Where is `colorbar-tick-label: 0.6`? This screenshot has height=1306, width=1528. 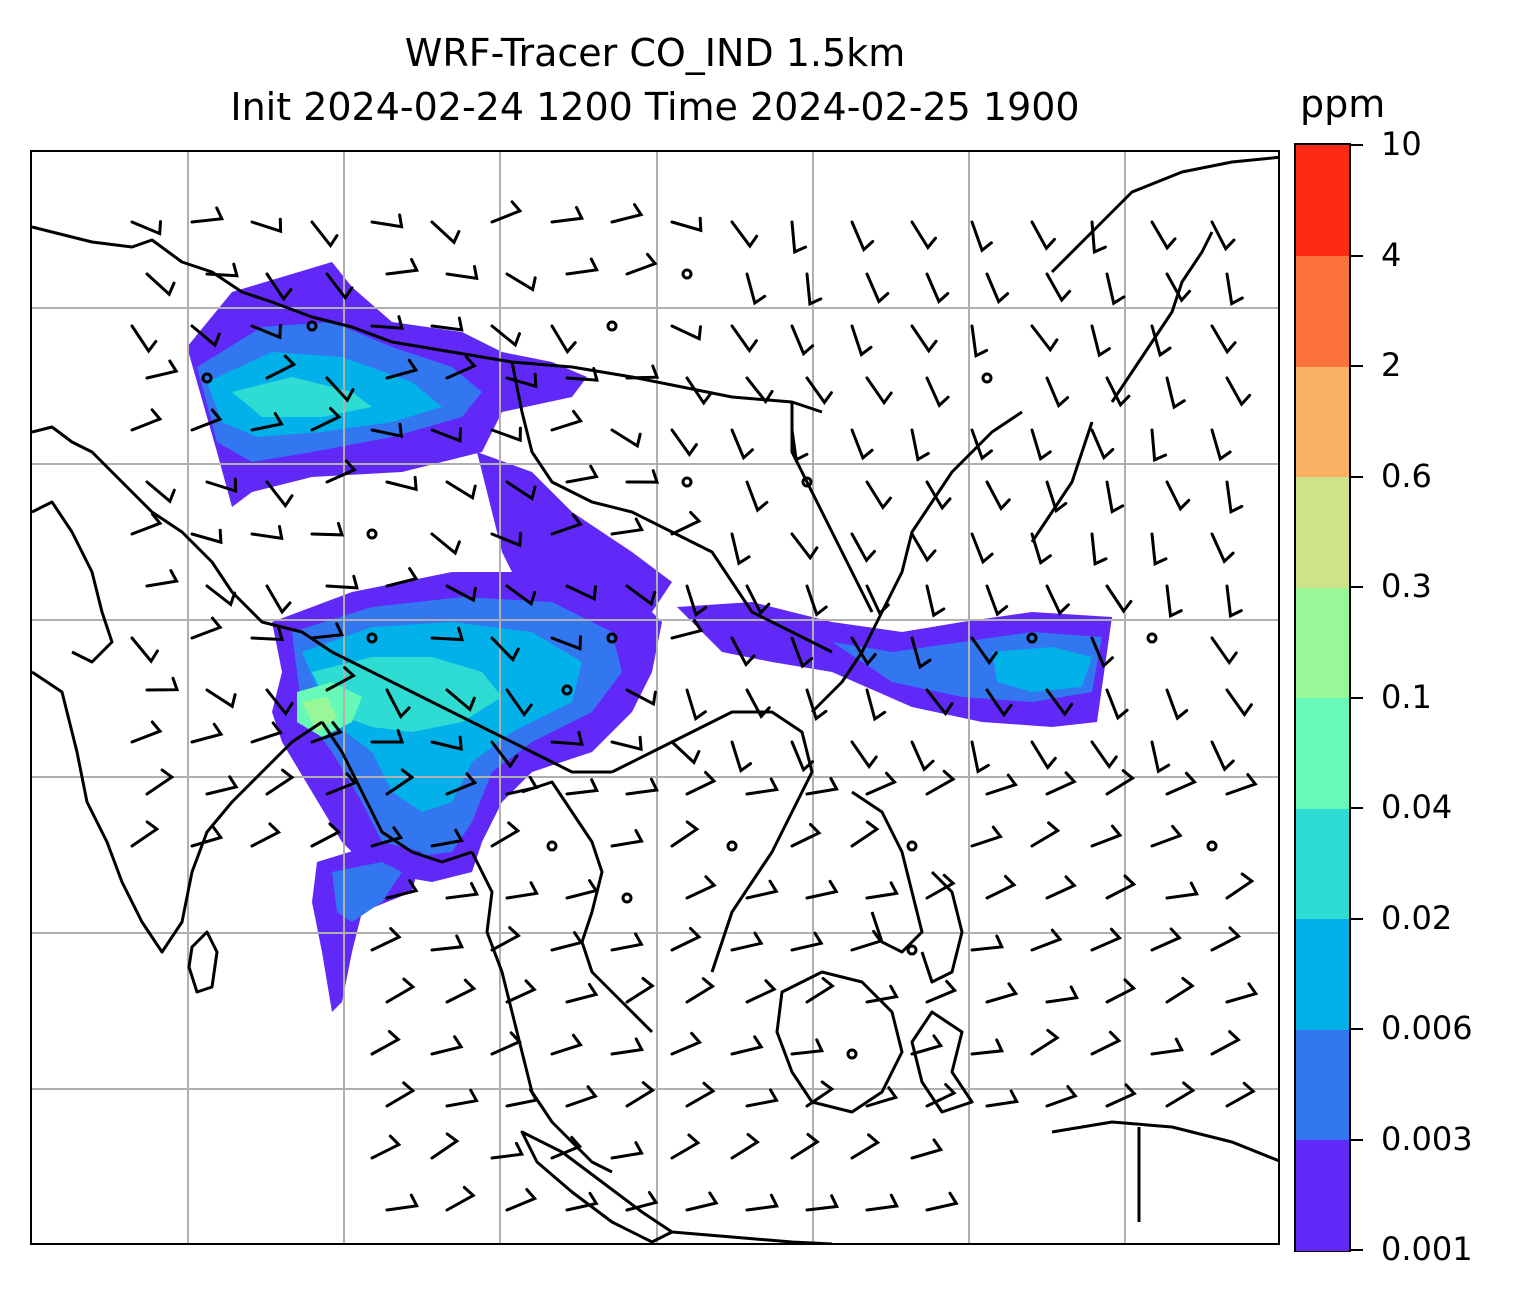
colorbar-tick-label: 0.6 is located at coordinates (1406, 475).